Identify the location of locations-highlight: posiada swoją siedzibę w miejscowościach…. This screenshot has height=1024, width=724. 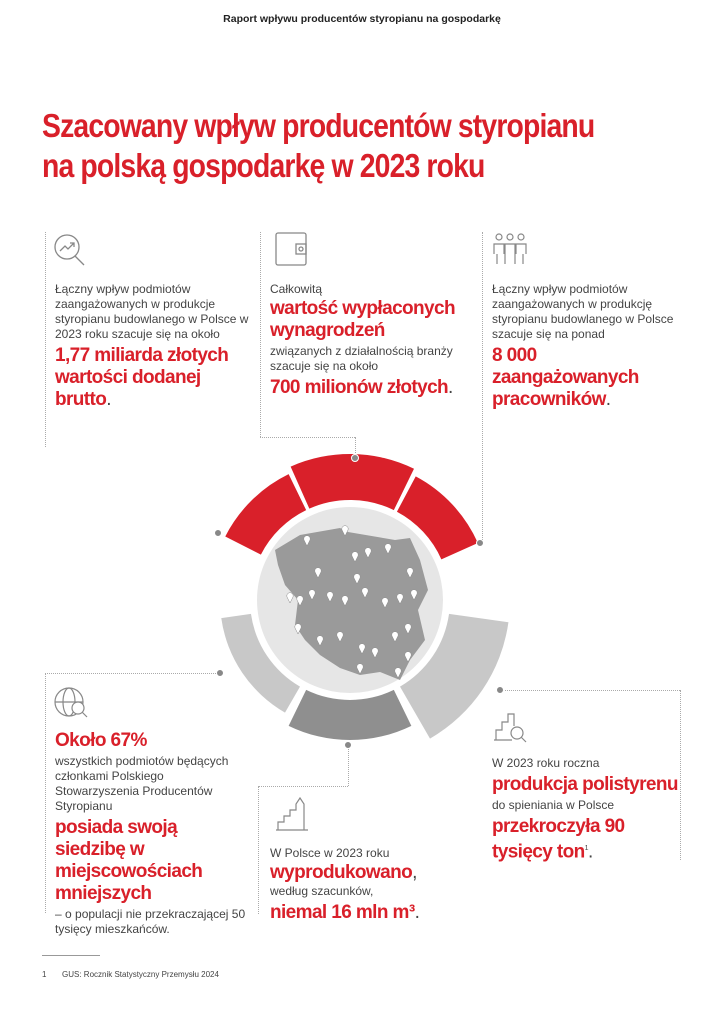
(129, 860).